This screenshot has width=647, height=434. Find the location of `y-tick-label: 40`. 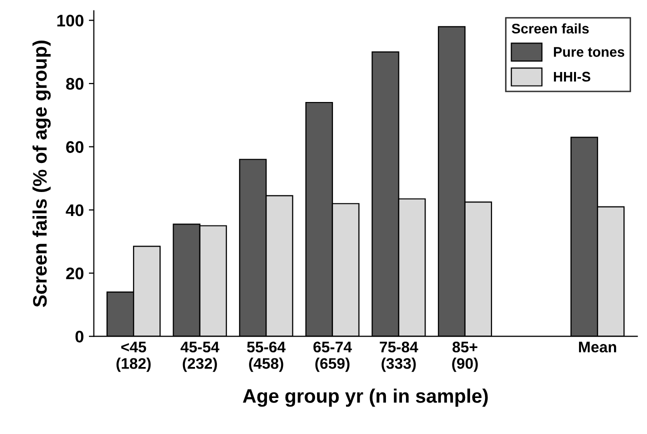

y-tick-label: 40 is located at coordinates (75, 210).